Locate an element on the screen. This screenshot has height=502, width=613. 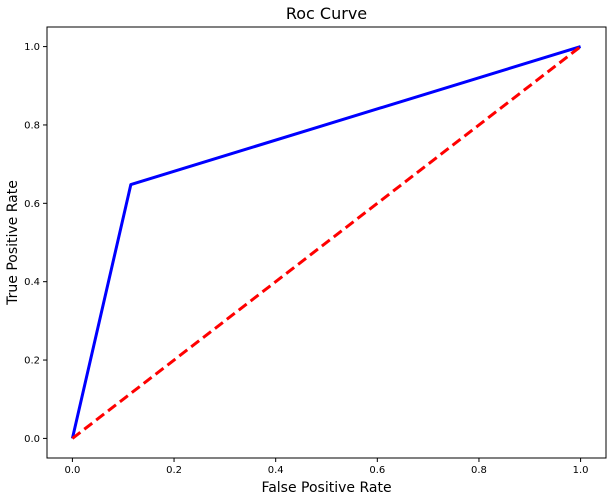
x-tick-label: 1.0 is located at coordinates (581, 470).